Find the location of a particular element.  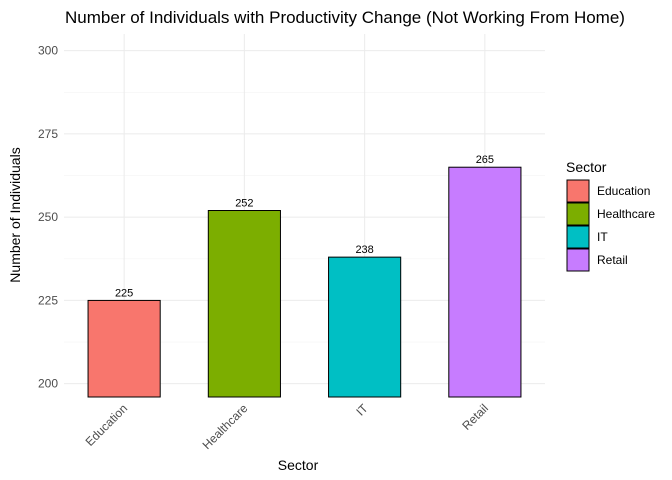

y-tick-label: 300 is located at coordinates (48, 51).